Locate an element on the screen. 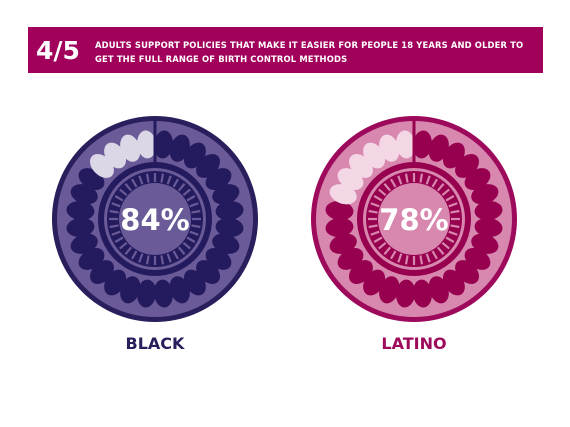 The width and height of the screenshot is (570, 427). chart-label-latino: LATINO is located at coordinates (414, 343).